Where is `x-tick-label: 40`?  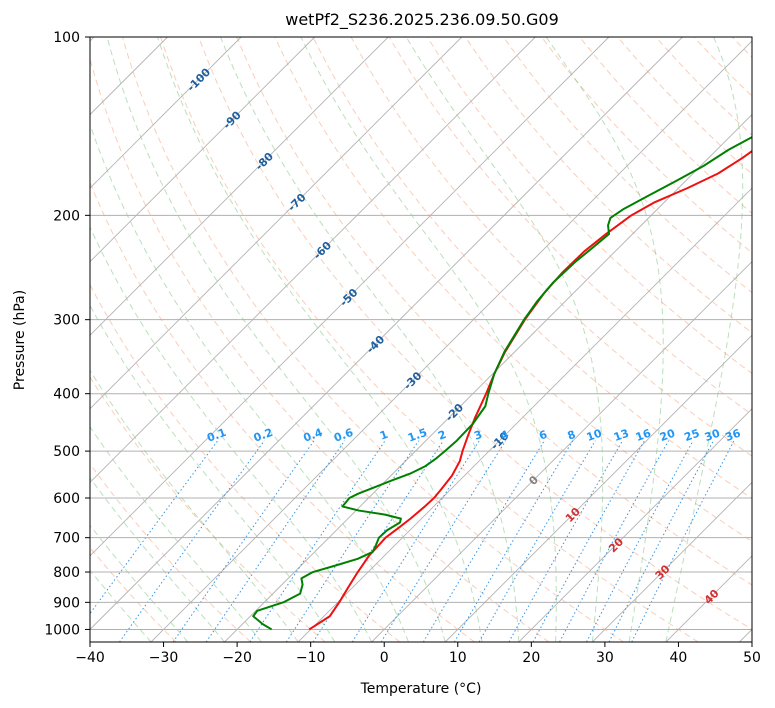
x-tick-label: 40 is located at coordinates (679, 658).